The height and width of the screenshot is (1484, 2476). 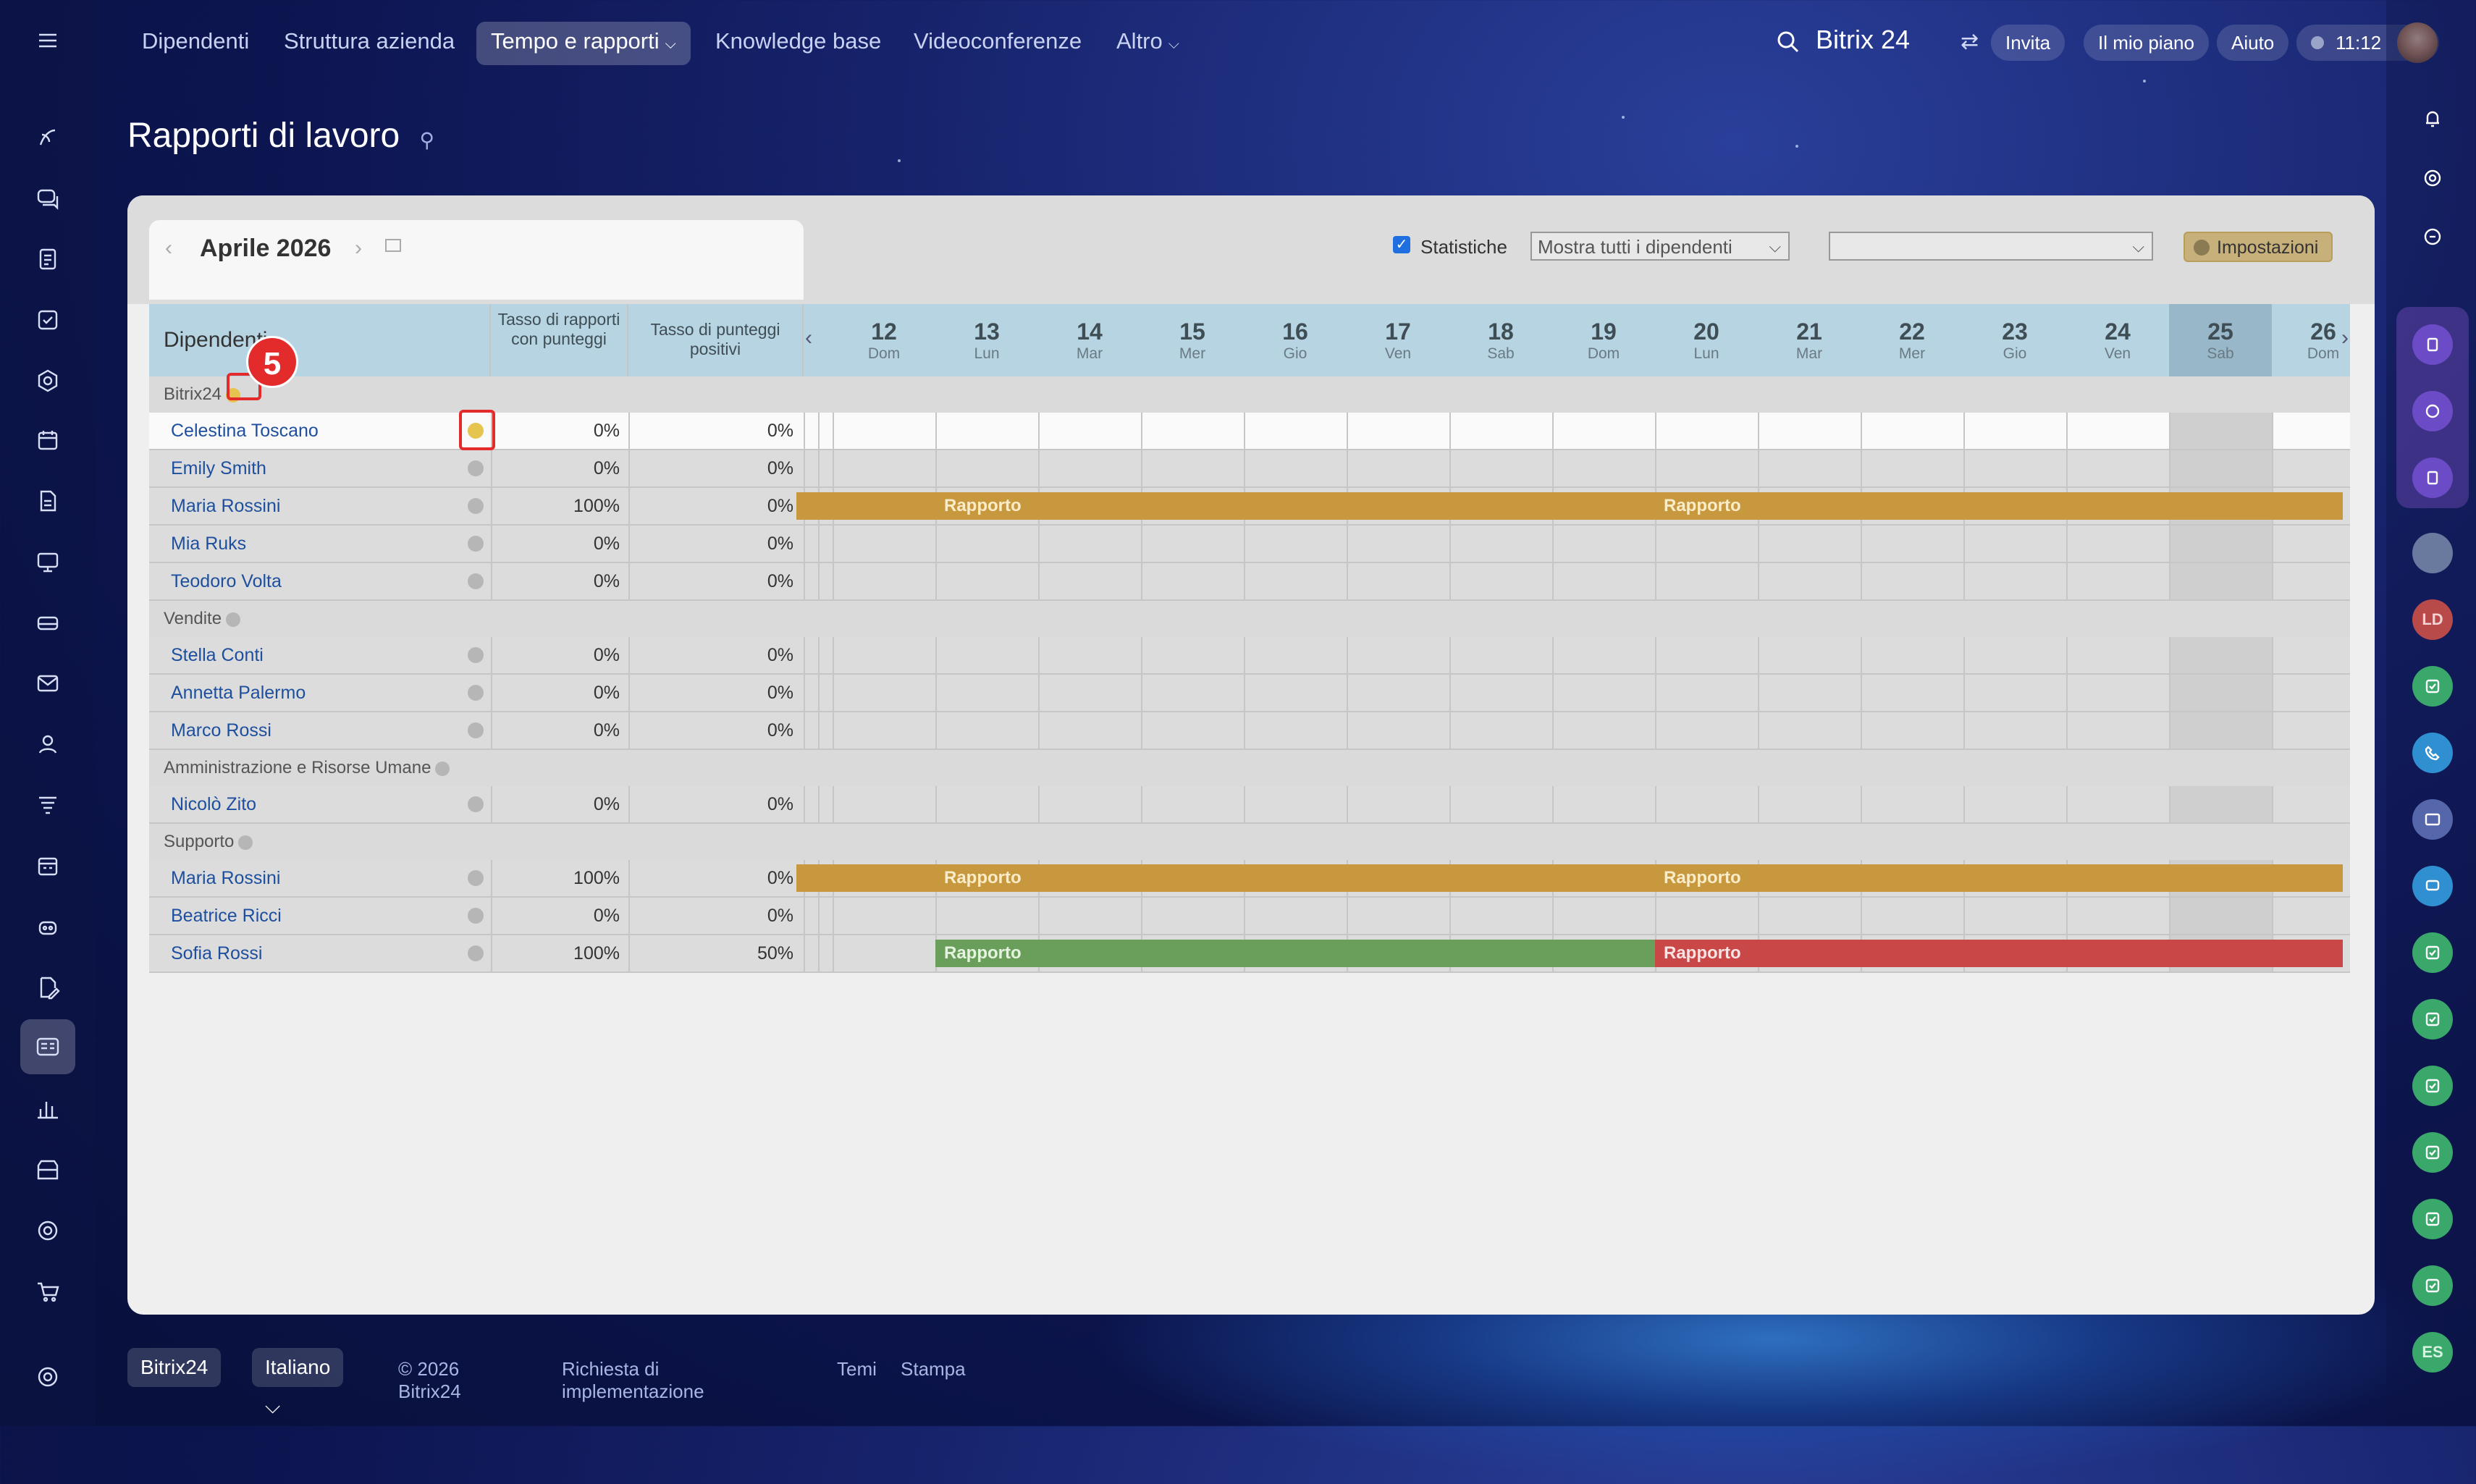 I want to click on employee-name-link: Emily Smith, so click(x=218, y=468).